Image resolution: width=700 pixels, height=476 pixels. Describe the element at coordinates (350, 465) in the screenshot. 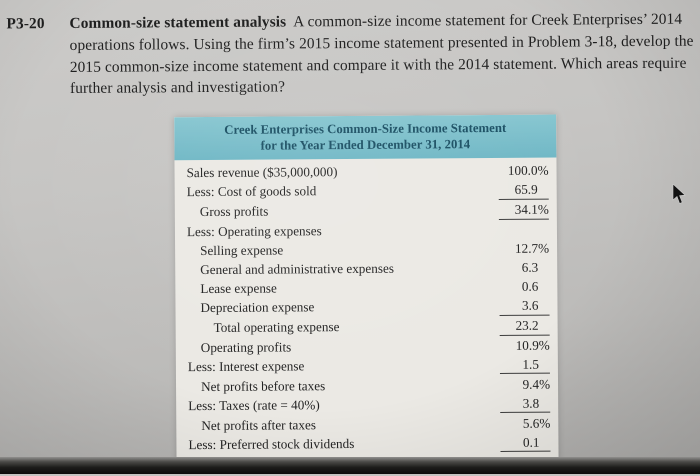

I see `photo-edge` at that location.